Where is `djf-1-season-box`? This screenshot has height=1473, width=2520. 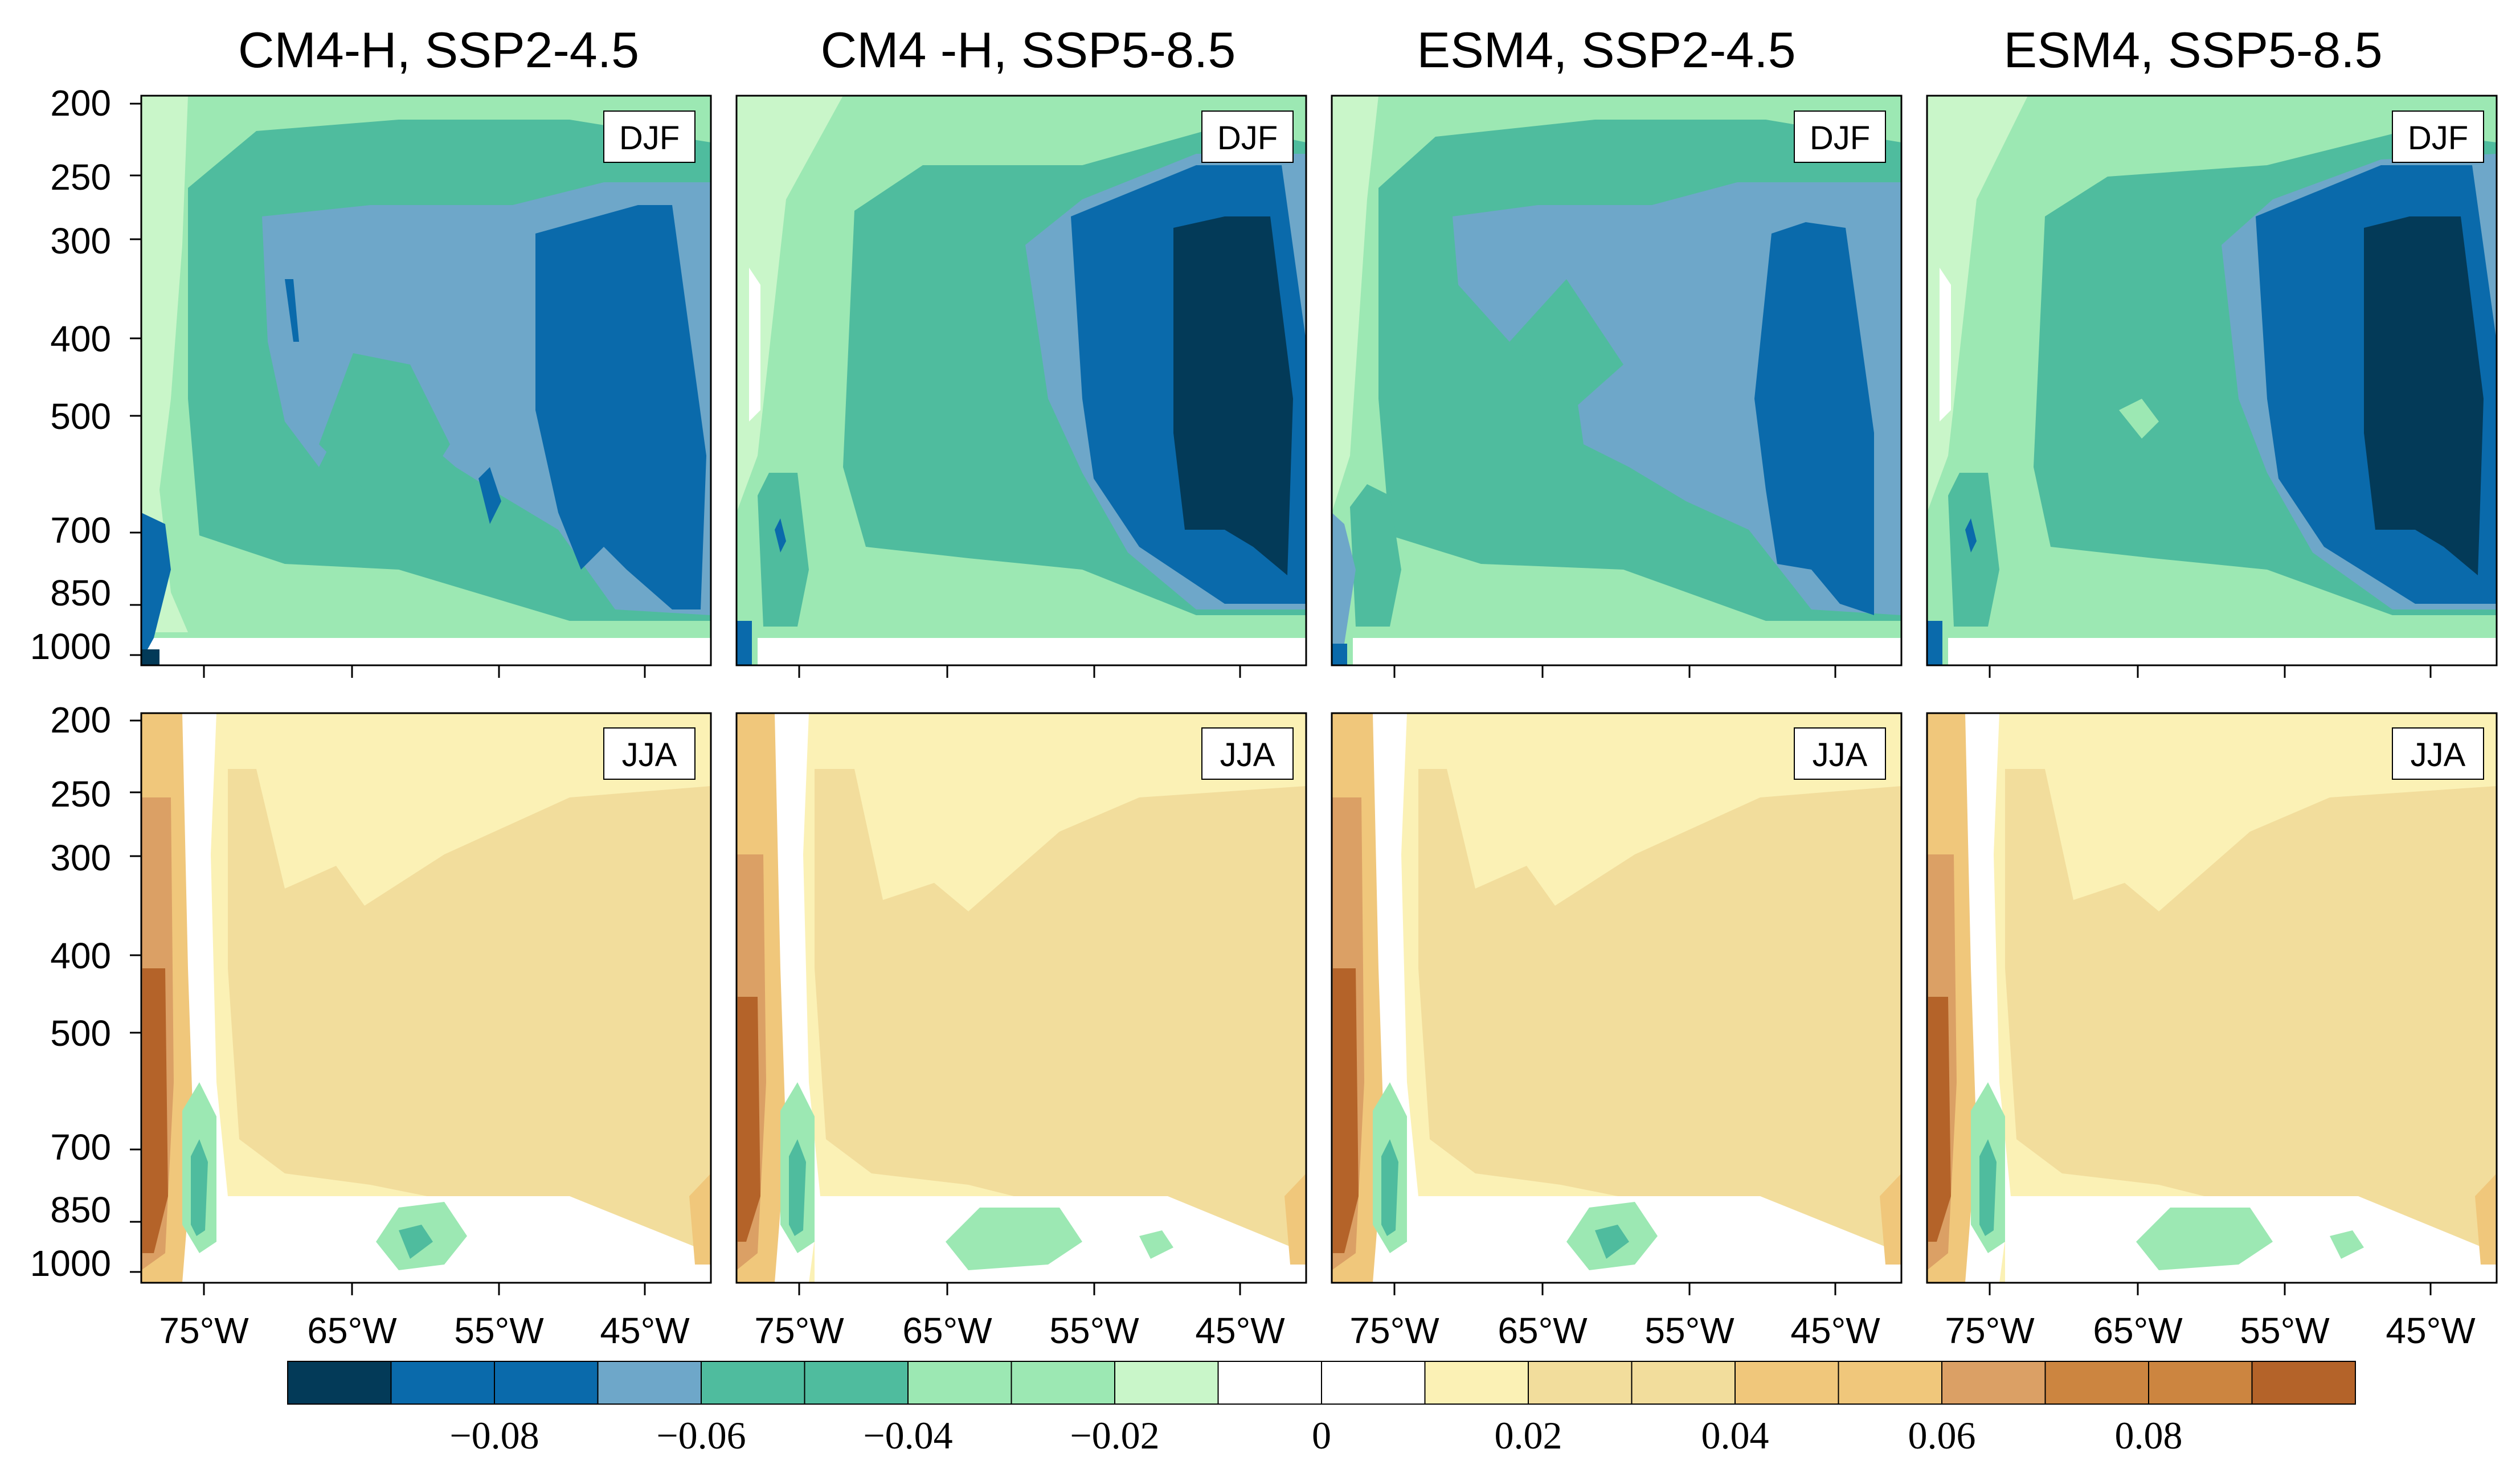
djf-1-season-box is located at coordinates (649, 137).